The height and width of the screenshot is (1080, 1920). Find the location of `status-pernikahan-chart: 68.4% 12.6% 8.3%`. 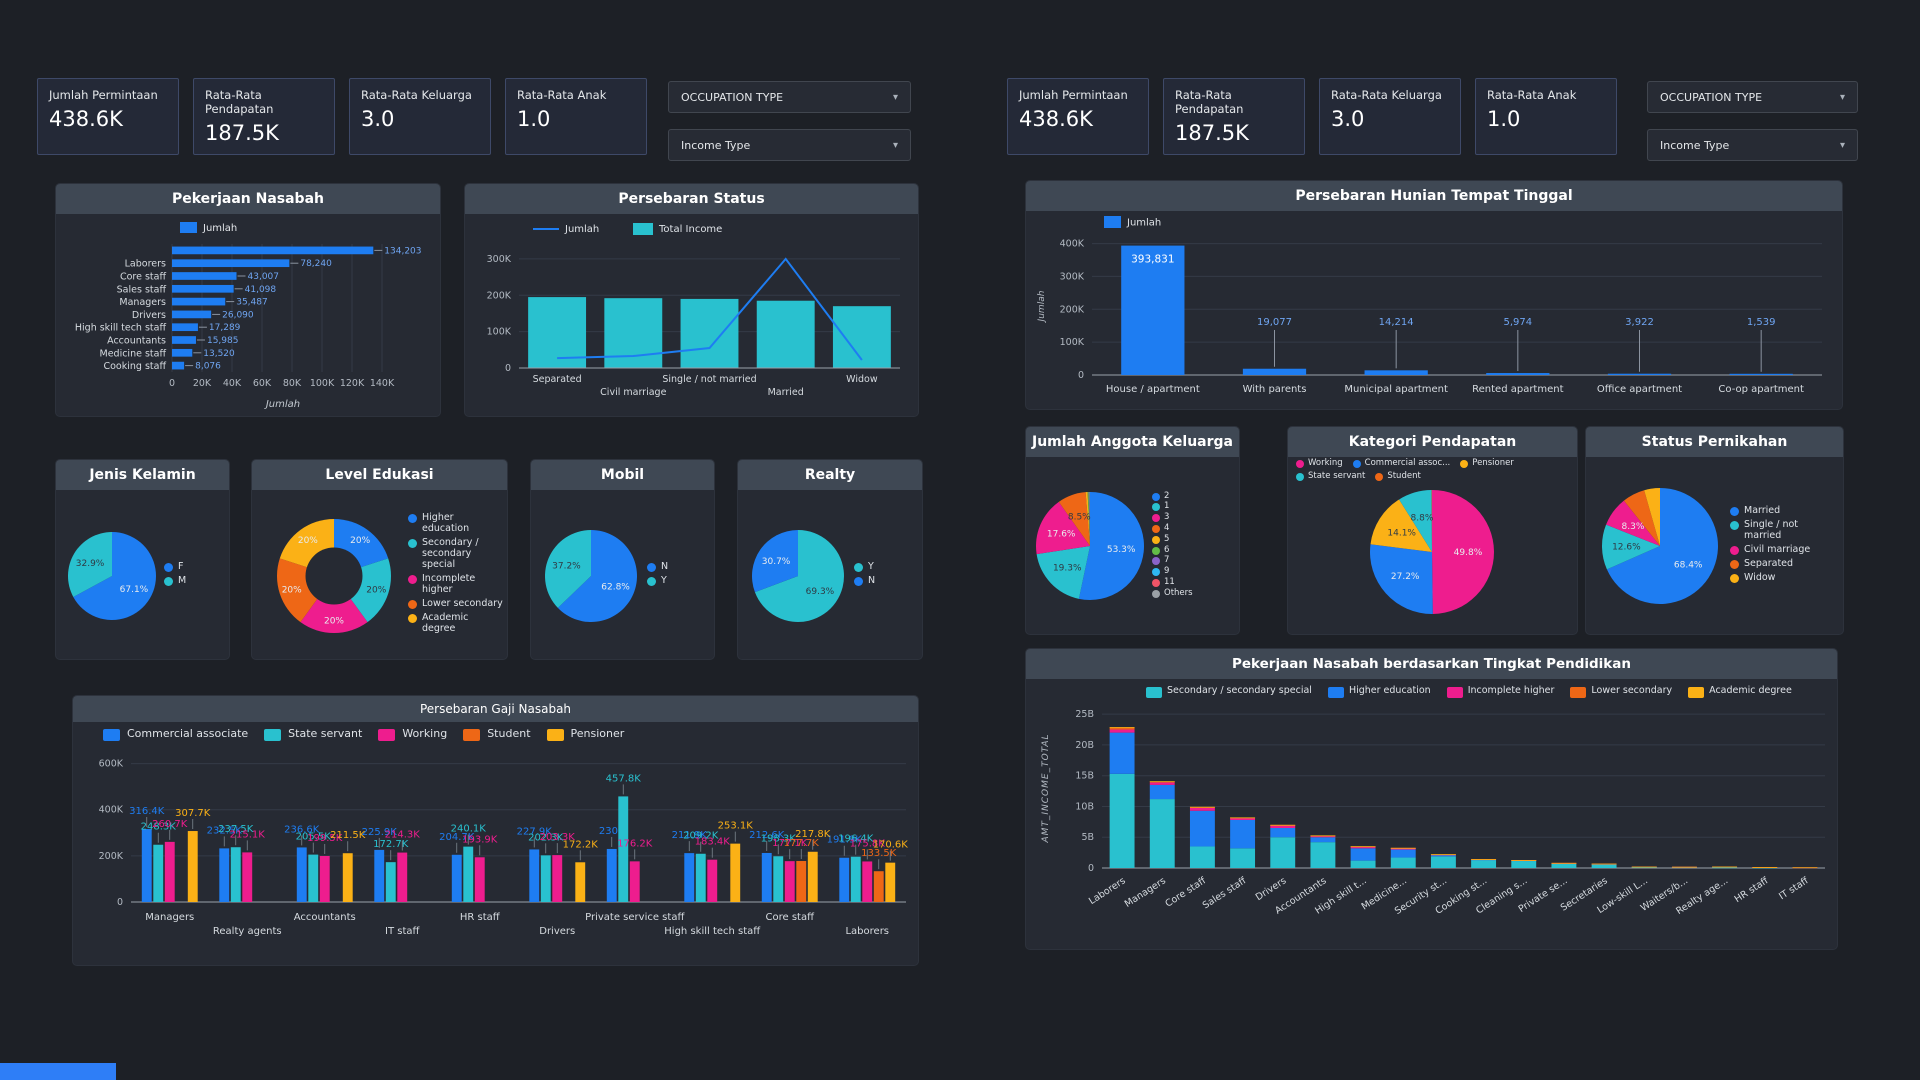

status-pernikahan-chart: 68.4% 12.6% 8.3% is located at coordinates (1660, 545).